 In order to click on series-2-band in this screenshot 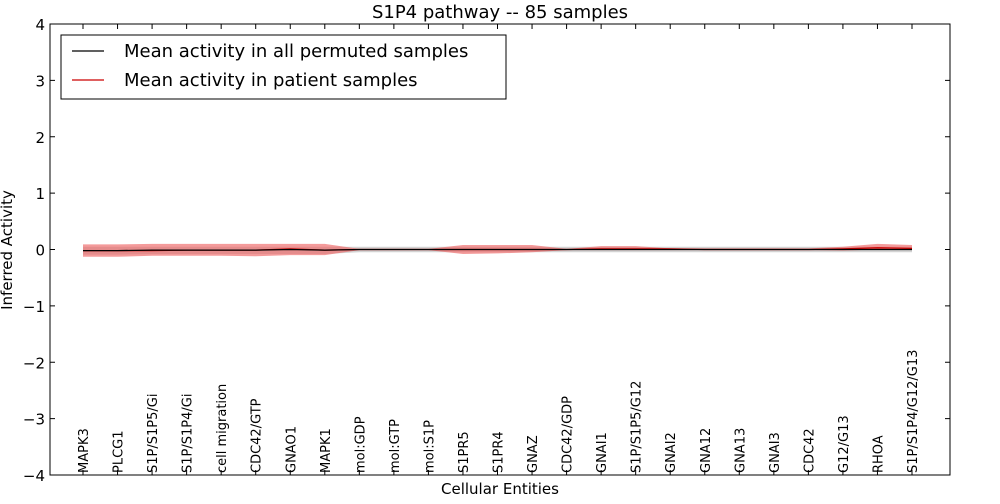, I will do `click(497, 250)`.